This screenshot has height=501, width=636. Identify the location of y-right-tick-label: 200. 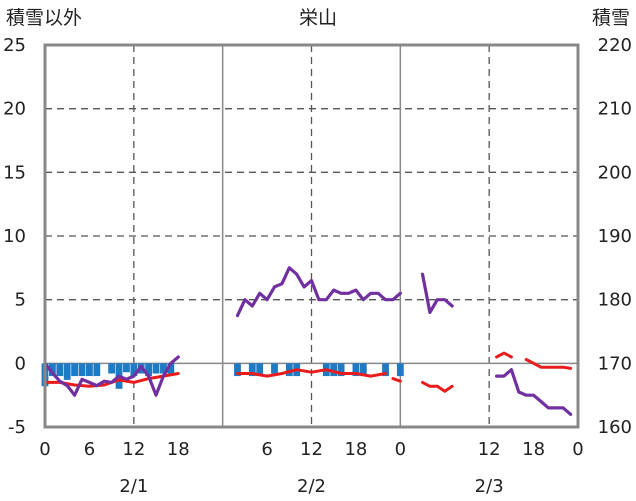
(615, 172).